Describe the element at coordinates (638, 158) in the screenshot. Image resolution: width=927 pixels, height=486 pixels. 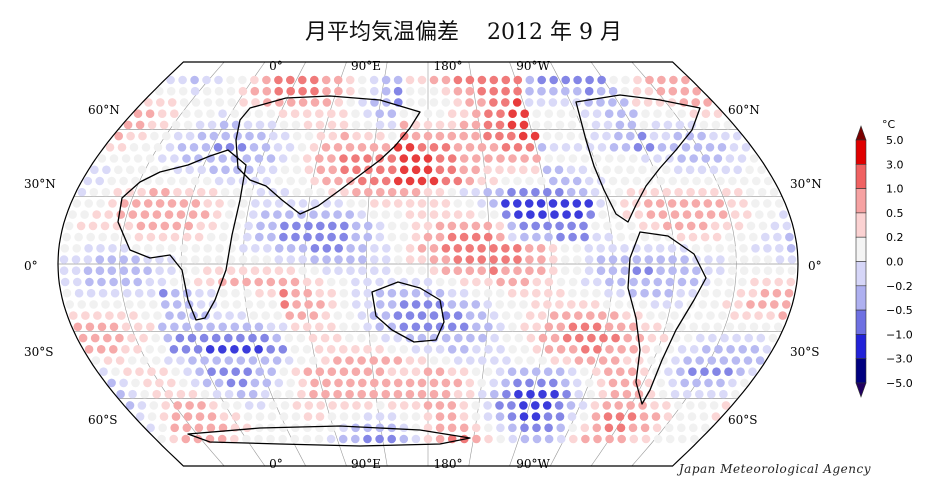
I see `coastline` at that location.